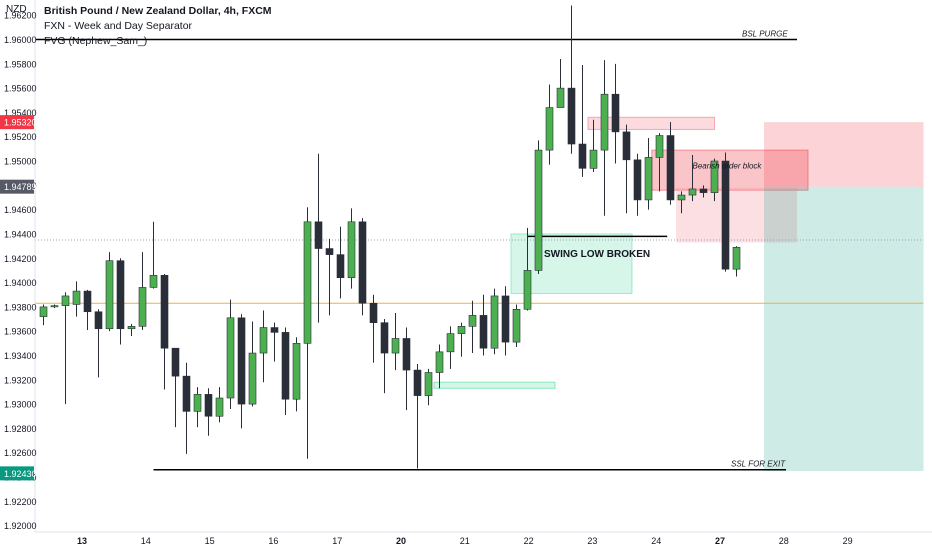  I want to click on y-tick-label: 1.94600, so click(20, 210).